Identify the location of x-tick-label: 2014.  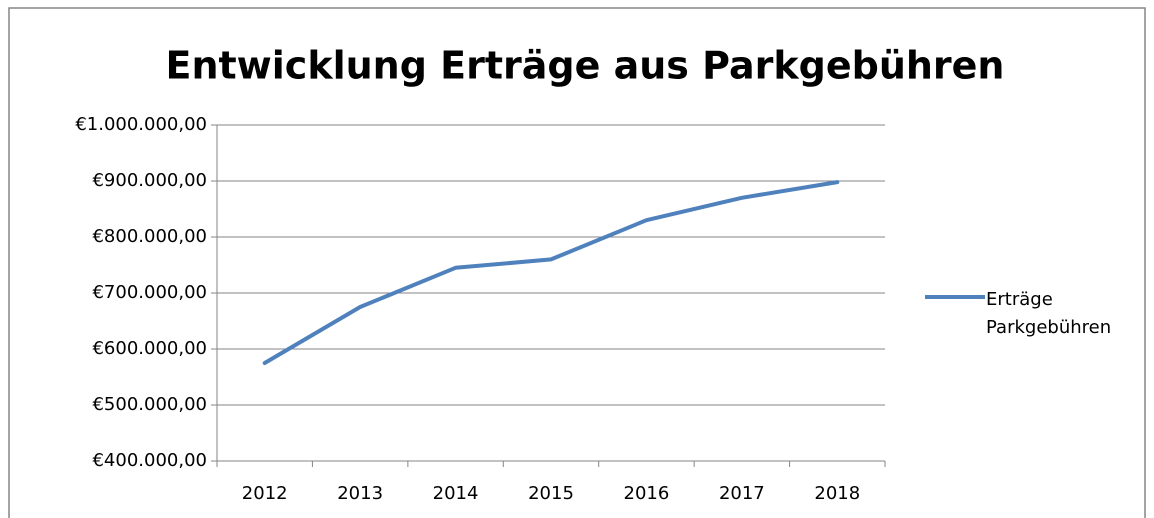
(456, 493).